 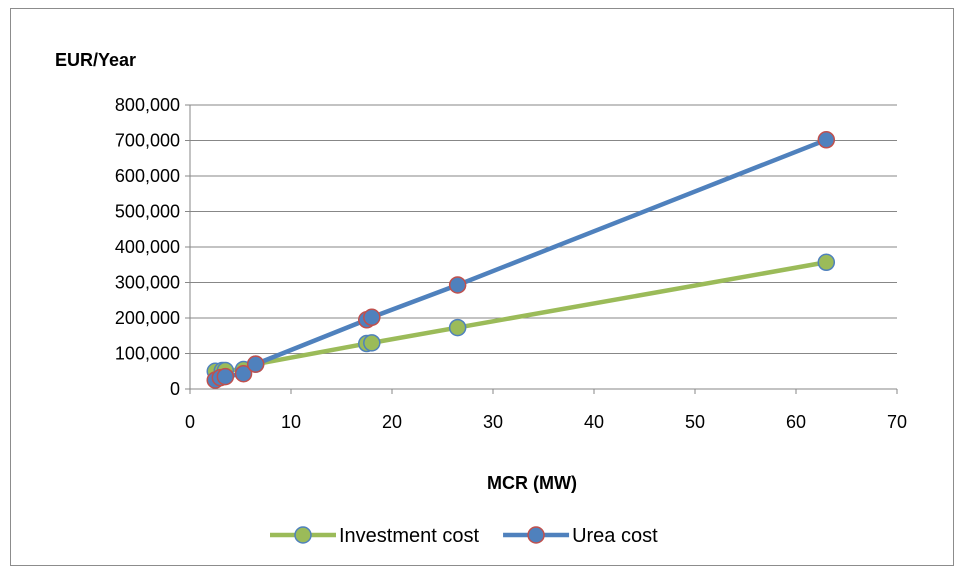 I want to click on x-tick-label: 10, so click(x=291, y=422).